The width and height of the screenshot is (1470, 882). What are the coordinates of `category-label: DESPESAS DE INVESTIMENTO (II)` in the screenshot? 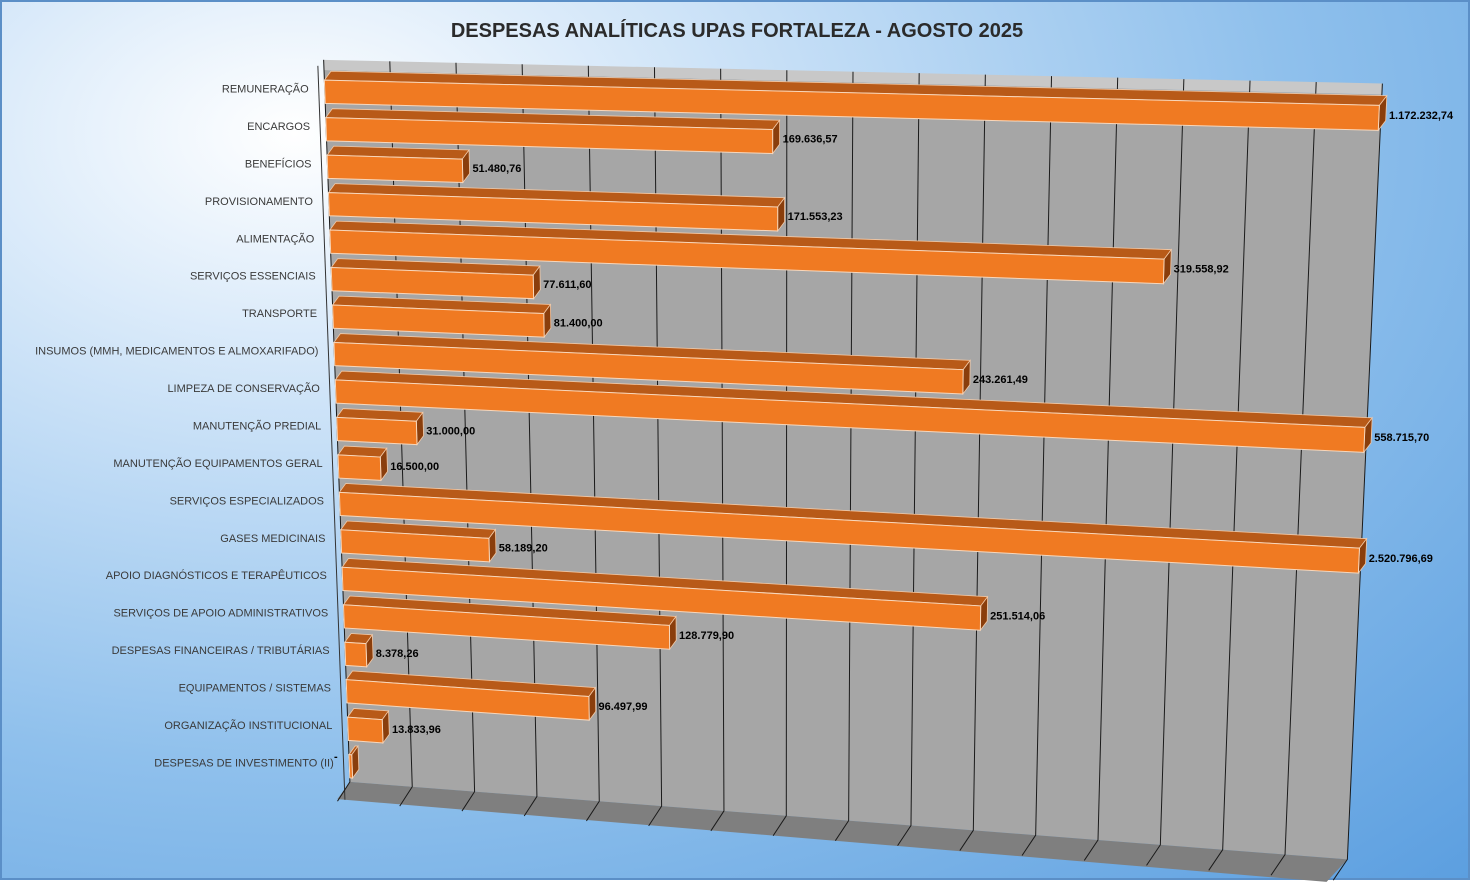 It's located at (244, 763).